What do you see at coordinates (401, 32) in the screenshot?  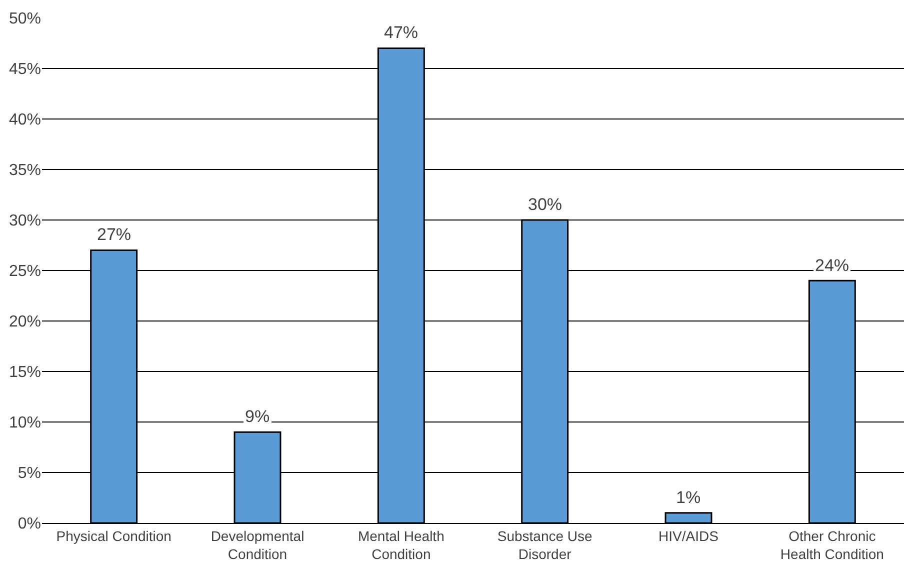 I see `data-label: 47%` at bounding box center [401, 32].